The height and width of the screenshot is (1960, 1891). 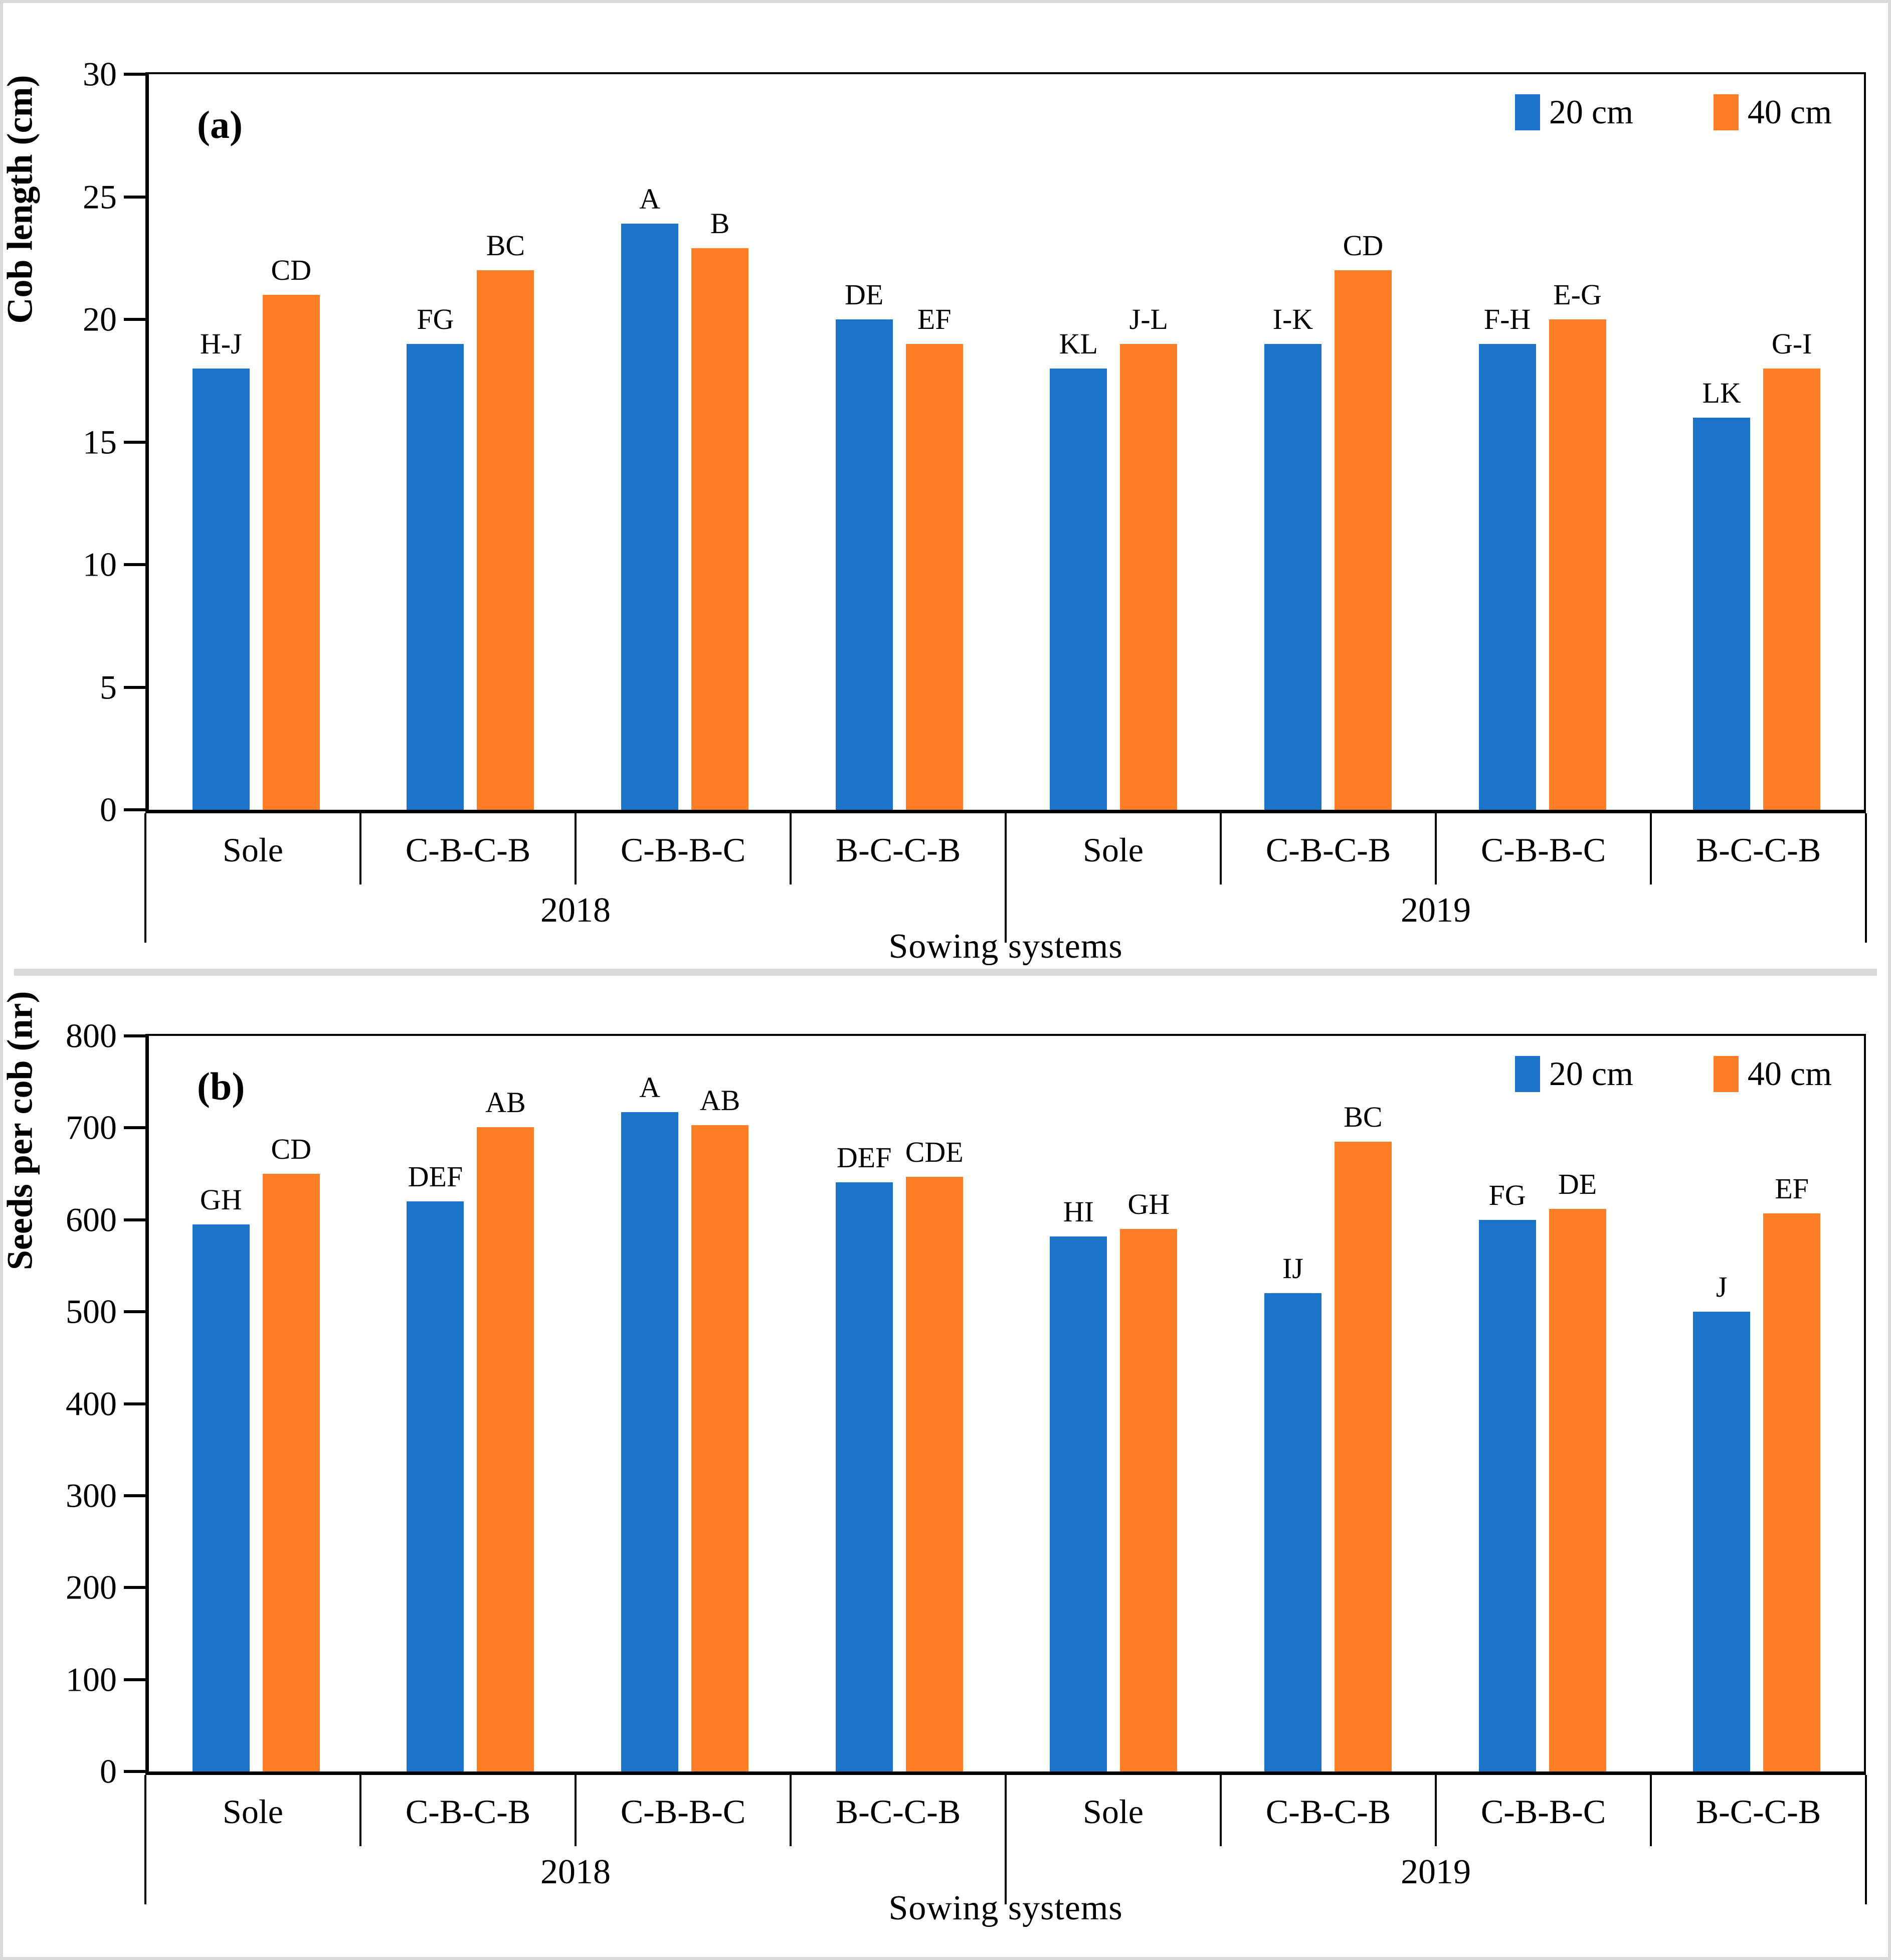 What do you see at coordinates (505, 1428) in the screenshot?
I see `bar-40cm: AB` at bounding box center [505, 1428].